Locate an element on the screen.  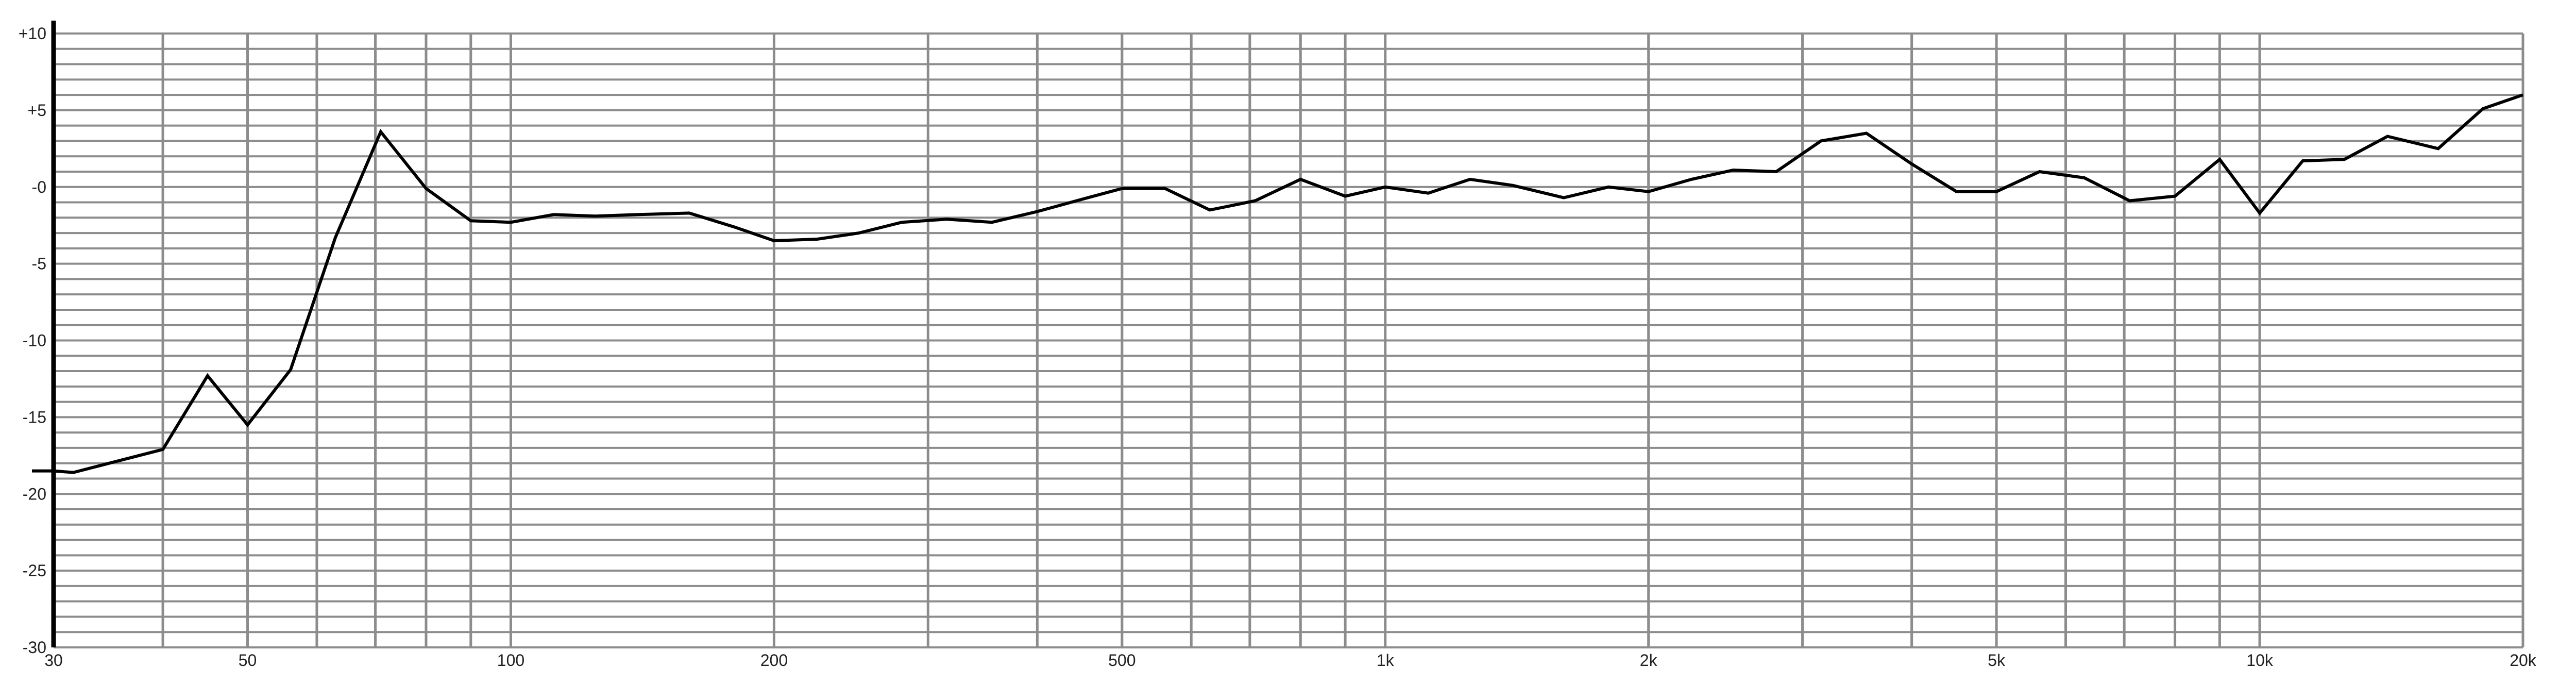
x-tick-label: 50 is located at coordinates (248, 660).